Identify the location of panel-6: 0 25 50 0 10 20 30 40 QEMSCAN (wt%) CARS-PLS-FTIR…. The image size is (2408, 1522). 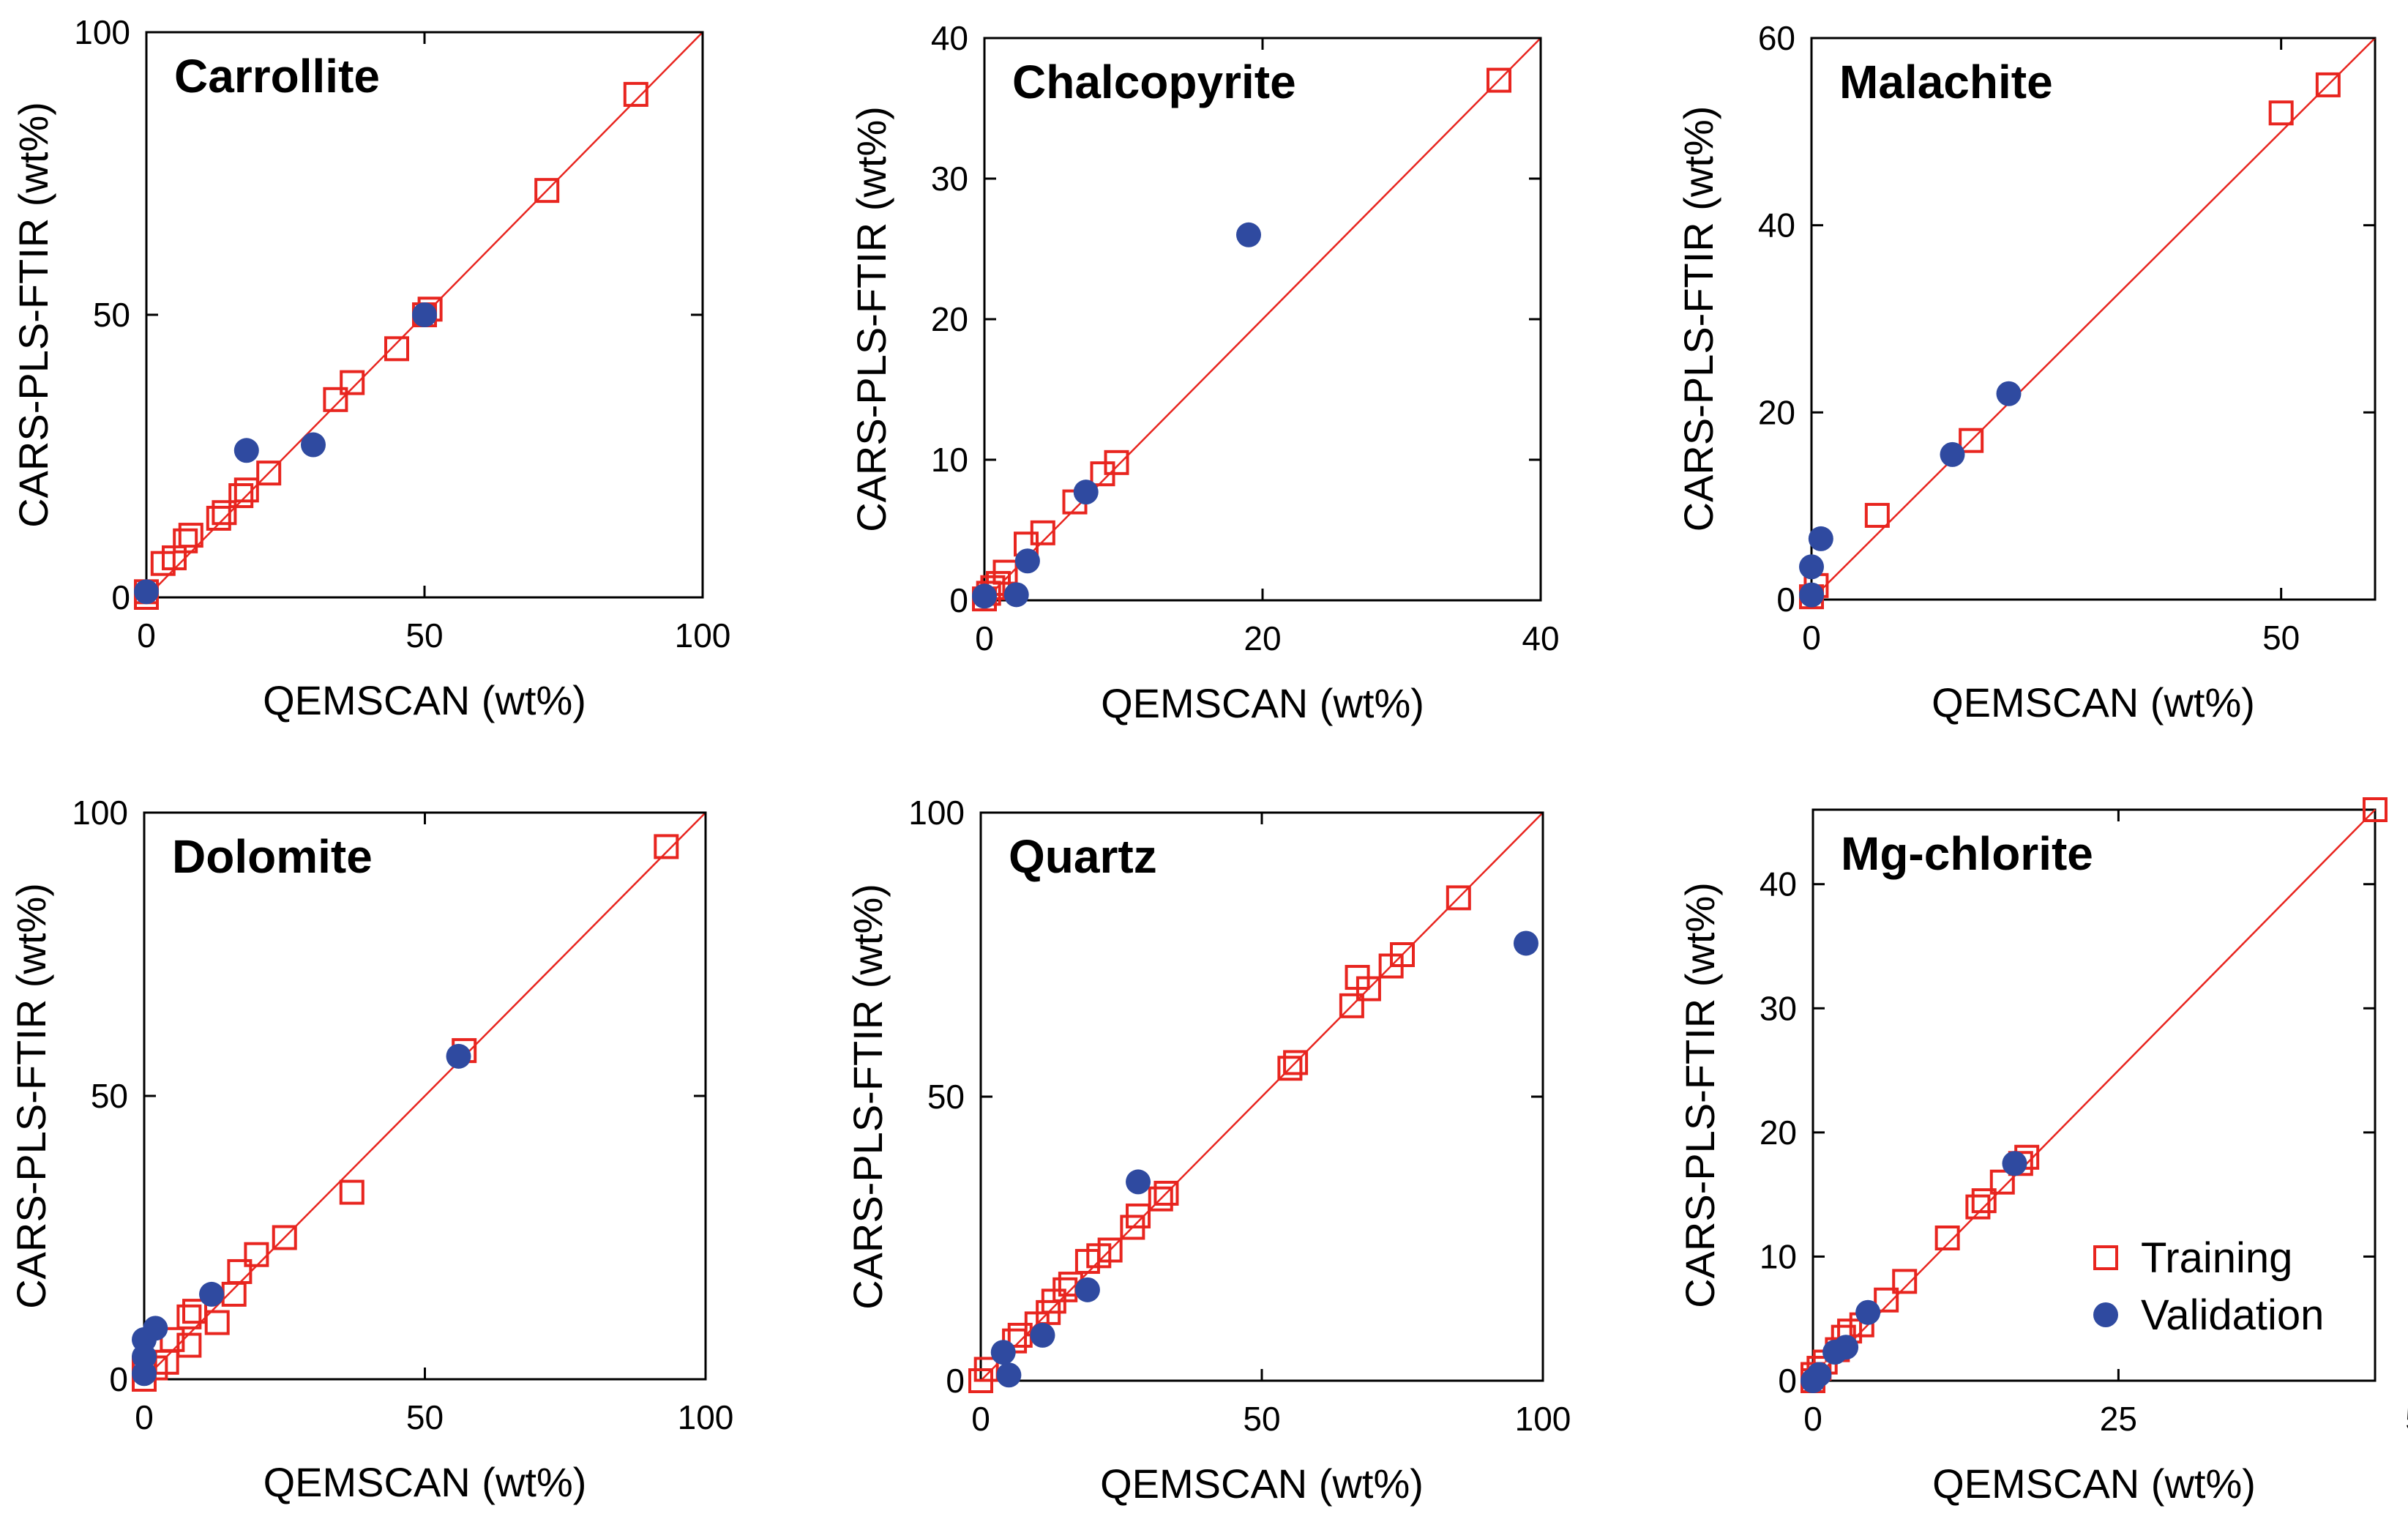
(2042, 1152).